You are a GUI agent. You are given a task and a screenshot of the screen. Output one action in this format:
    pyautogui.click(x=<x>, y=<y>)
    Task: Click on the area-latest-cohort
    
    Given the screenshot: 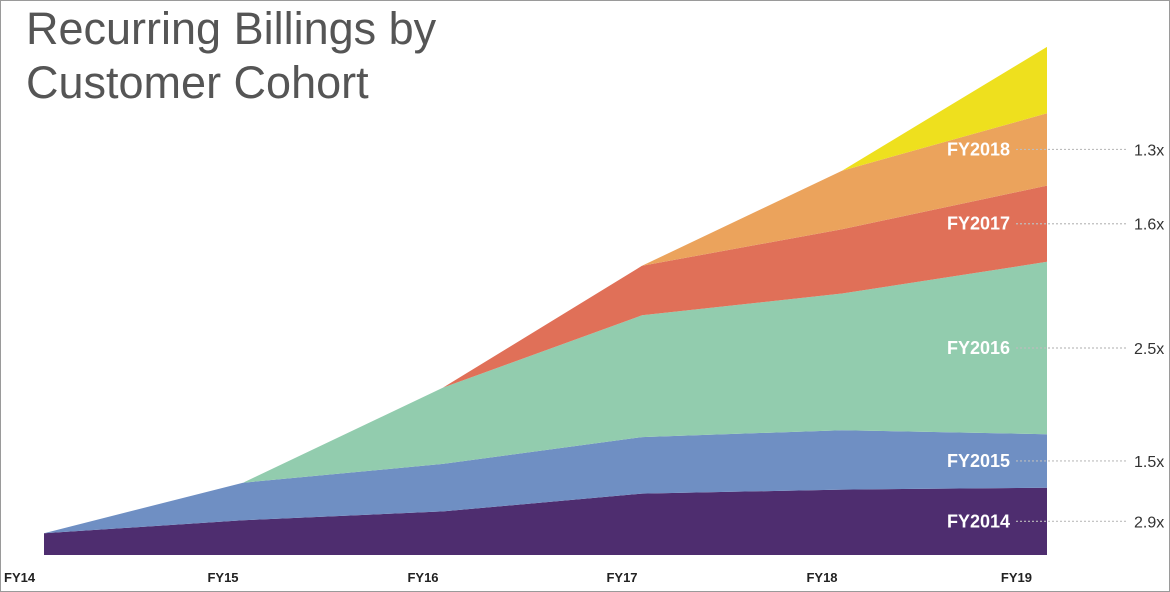 What is the action you would take?
    pyautogui.click(x=944, y=108)
    